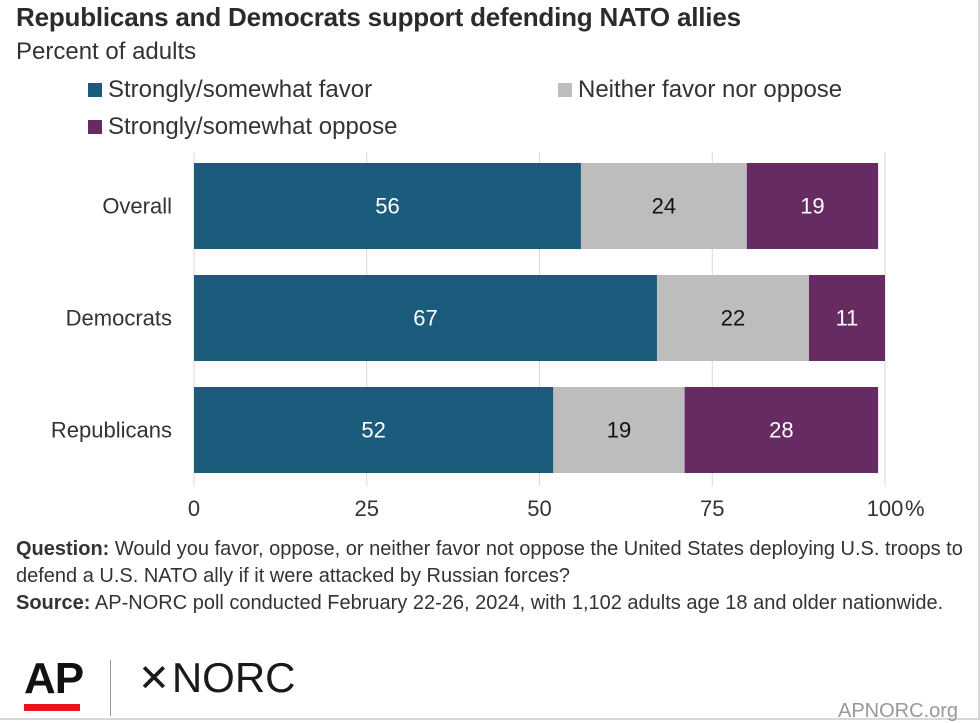 Image resolution: width=980 pixels, height=723 pixels. What do you see at coordinates (194, 508) in the screenshot?
I see `tick-label: 0` at bounding box center [194, 508].